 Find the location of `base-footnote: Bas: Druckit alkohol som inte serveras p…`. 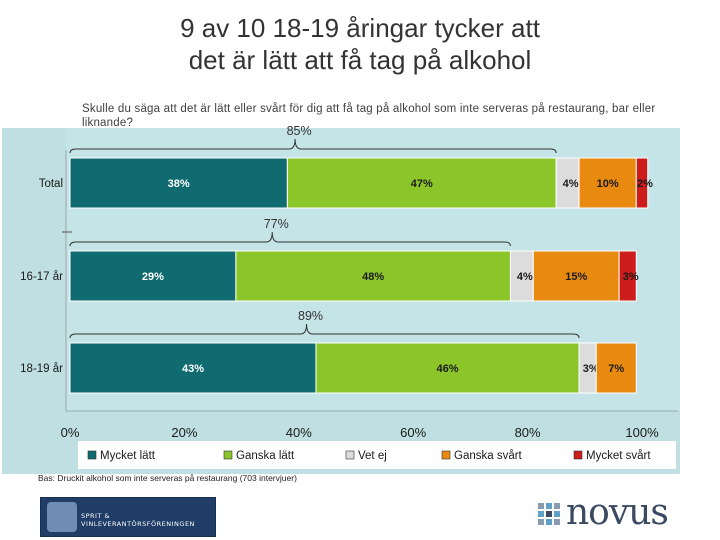

base-footnote: Bas: Druckit alkohol som inte serveras p… is located at coordinates (167, 478).